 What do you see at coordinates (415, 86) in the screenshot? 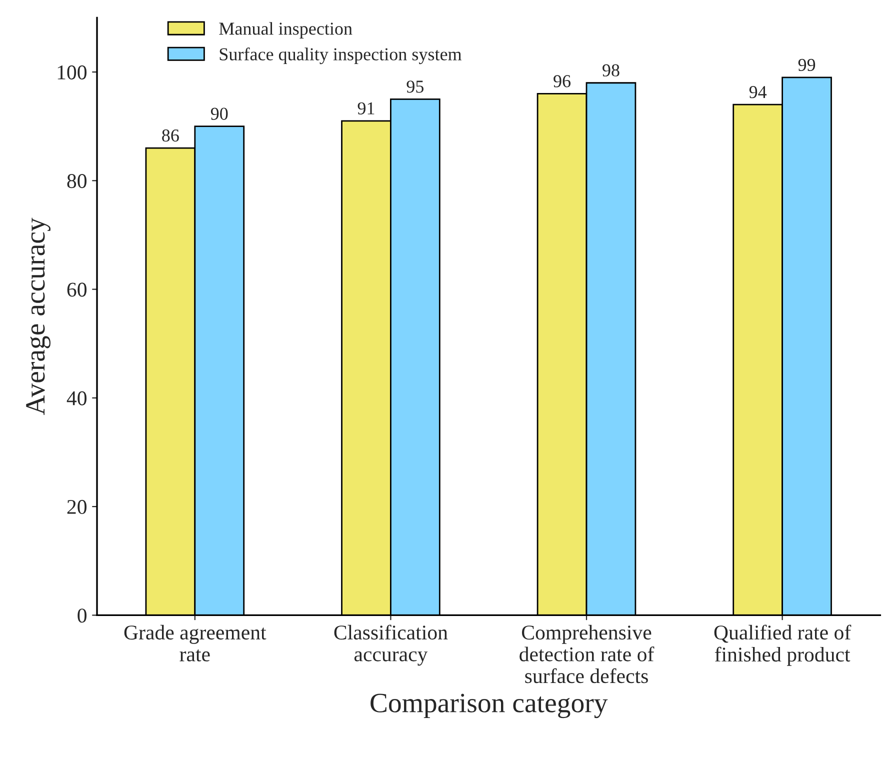
I see `data-label: 95` at bounding box center [415, 86].